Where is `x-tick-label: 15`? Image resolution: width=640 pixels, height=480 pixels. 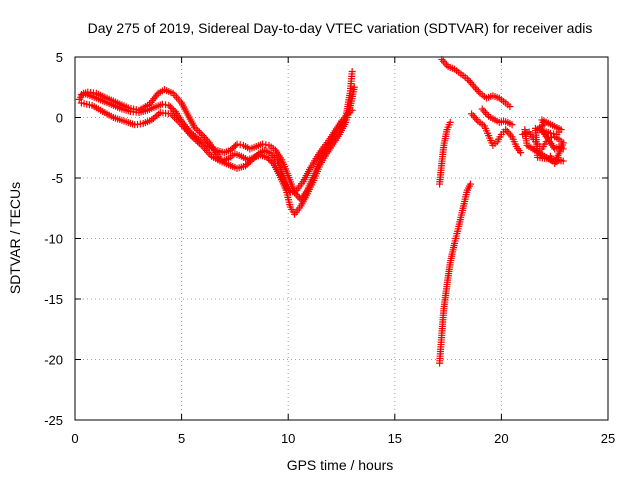
x-tick-label: 15 is located at coordinates (395, 438).